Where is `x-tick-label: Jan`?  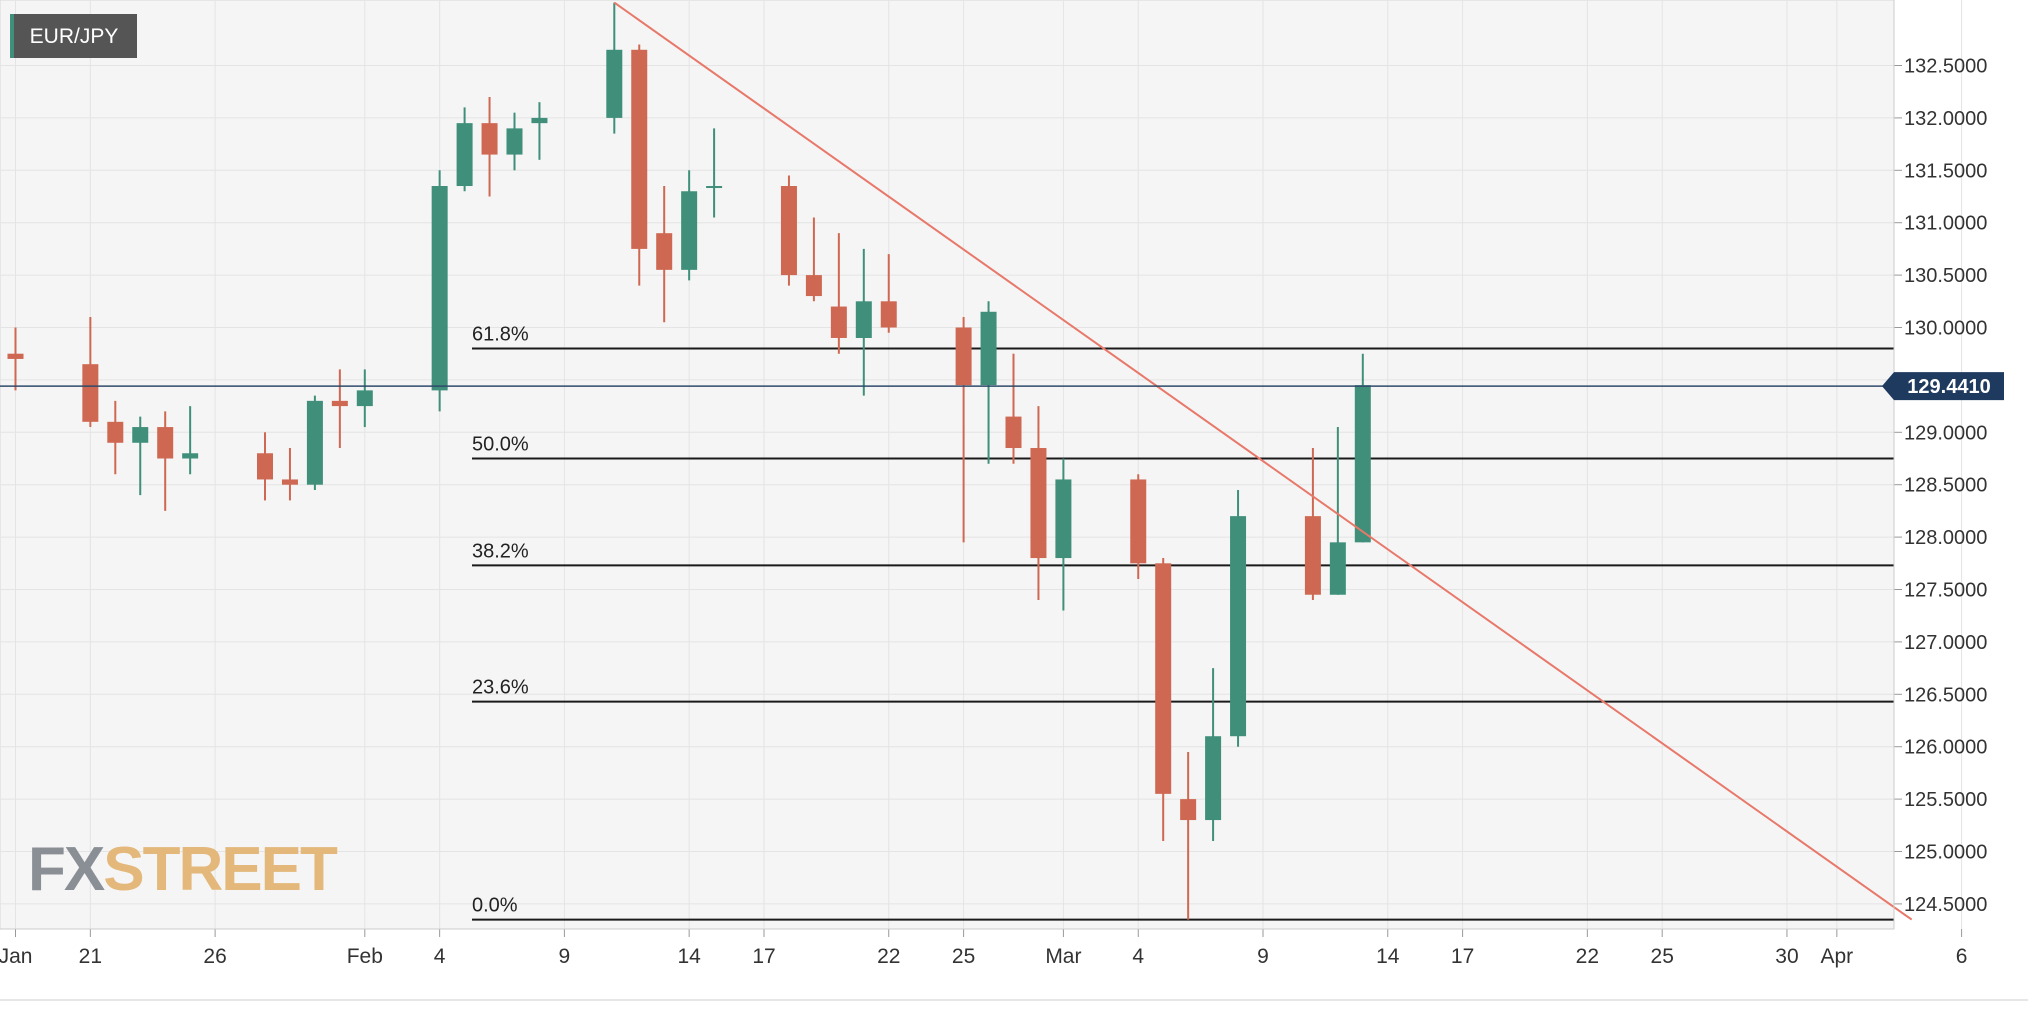
x-tick-label: Jan is located at coordinates (16, 956).